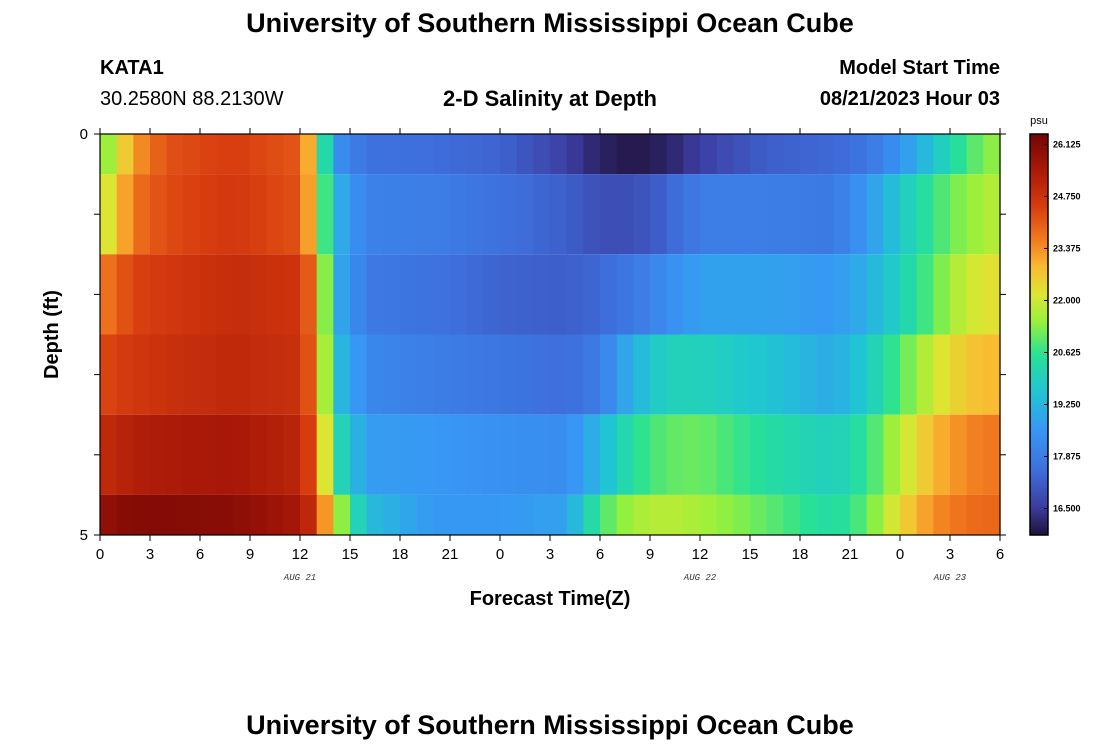 The height and width of the screenshot is (750, 1100). Describe the element at coordinates (300, 554) in the screenshot. I see `x-tick-label: 12` at that location.